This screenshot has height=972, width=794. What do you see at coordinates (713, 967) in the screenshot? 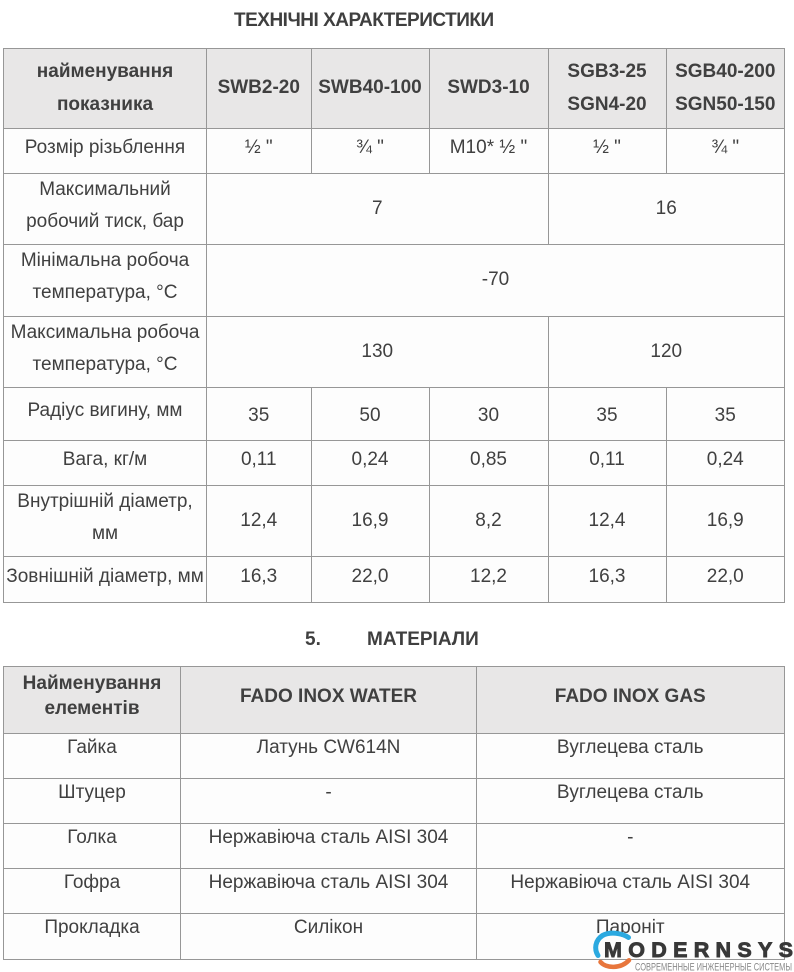
I see `svg-text: СОВРЕМЕННЫЕ ИНЖЕНЕРНЫЕ СИСТЕМЫ` at bounding box center [713, 967].